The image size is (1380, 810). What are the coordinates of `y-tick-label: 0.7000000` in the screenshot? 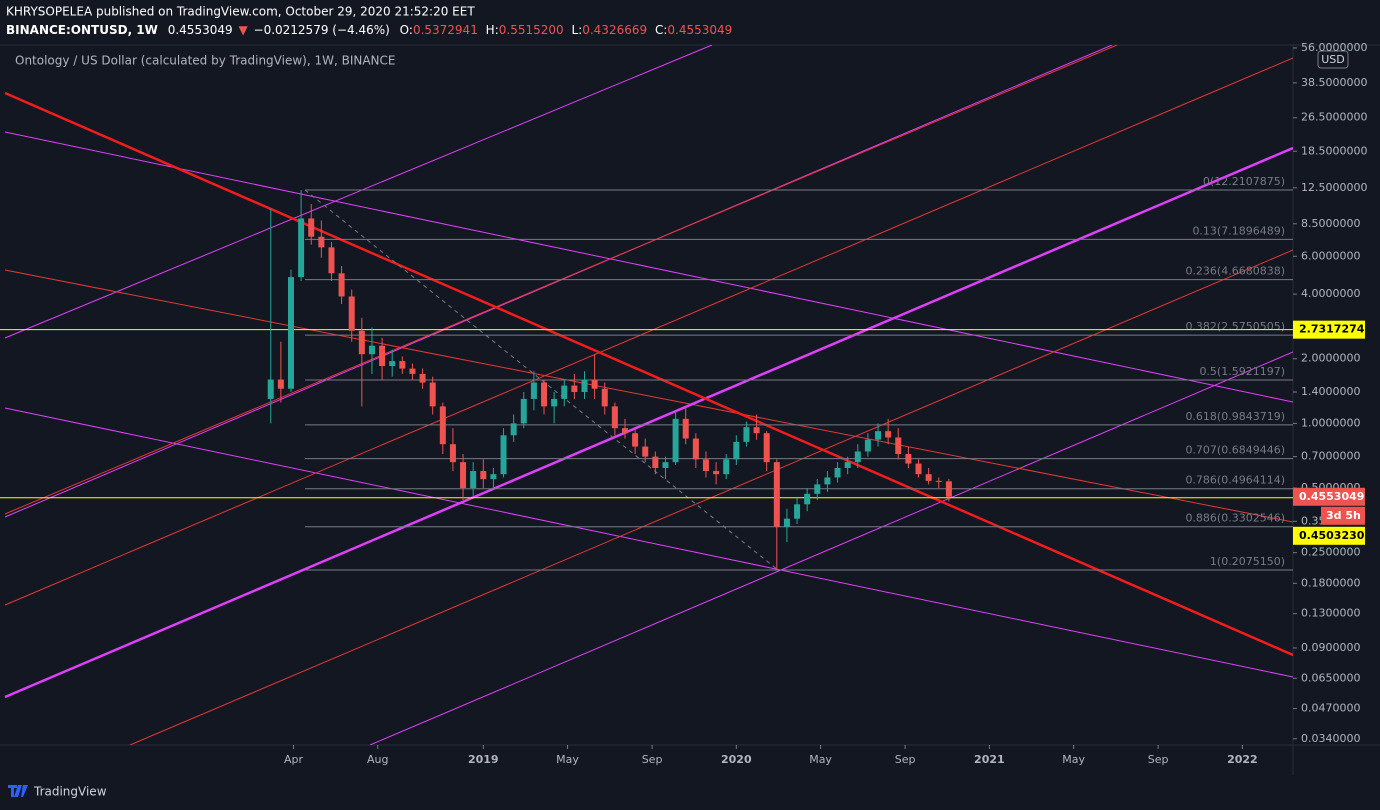 It's located at (1331, 456).